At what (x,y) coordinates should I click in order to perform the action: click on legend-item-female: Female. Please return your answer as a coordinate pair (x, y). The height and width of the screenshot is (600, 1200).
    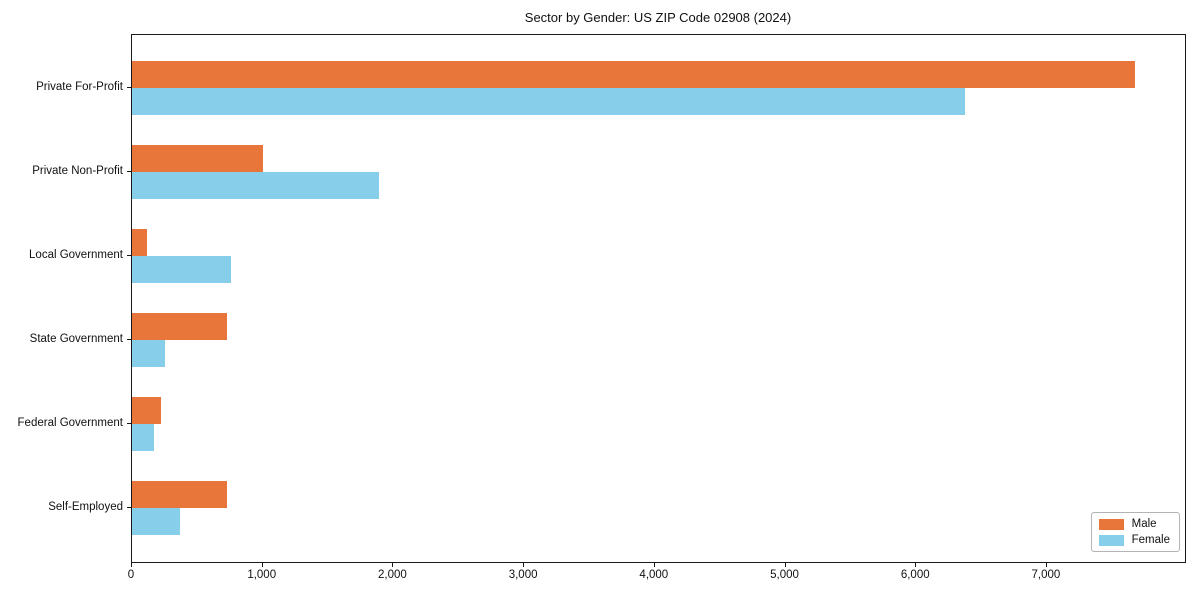
    Looking at the image, I should click on (1134, 540).